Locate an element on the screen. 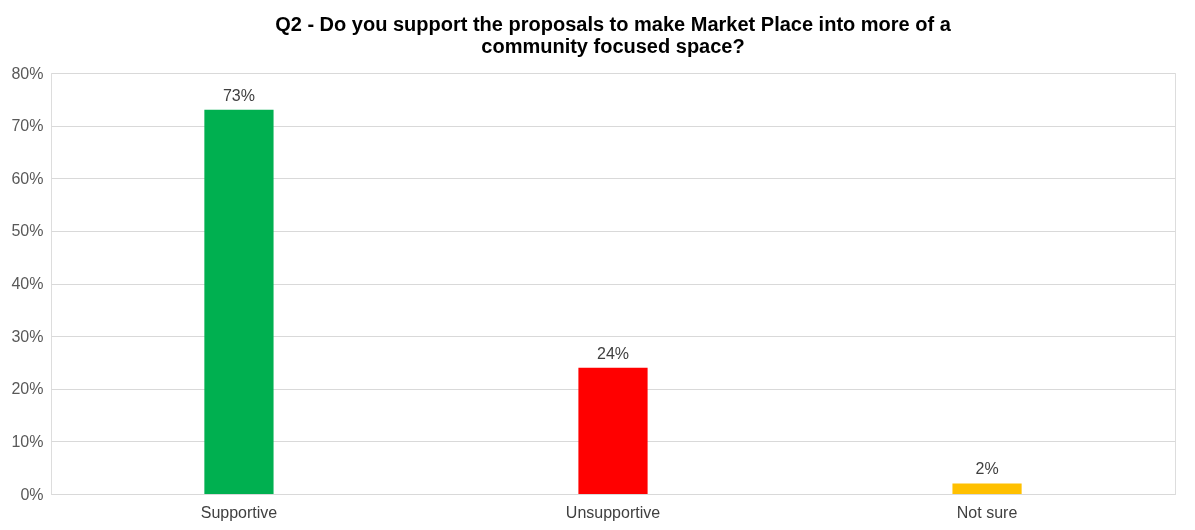 This screenshot has width=1195, height=530. y-tick-label: 50% is located at coordinates (27, 231).